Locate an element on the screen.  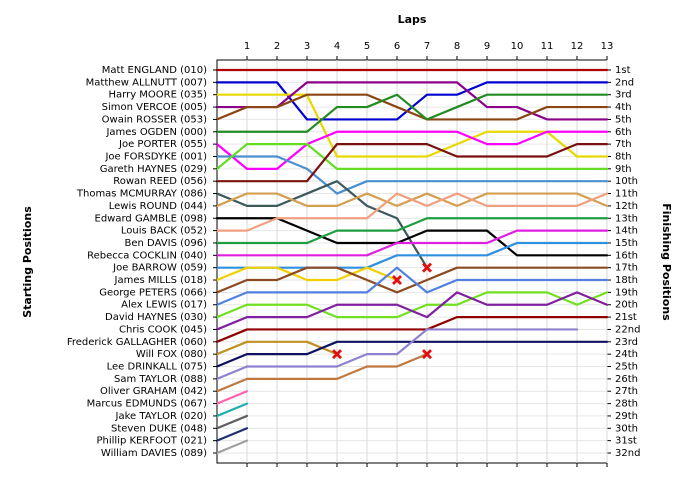
y2-tick-label: 7th is located at coordinates (623, 144).